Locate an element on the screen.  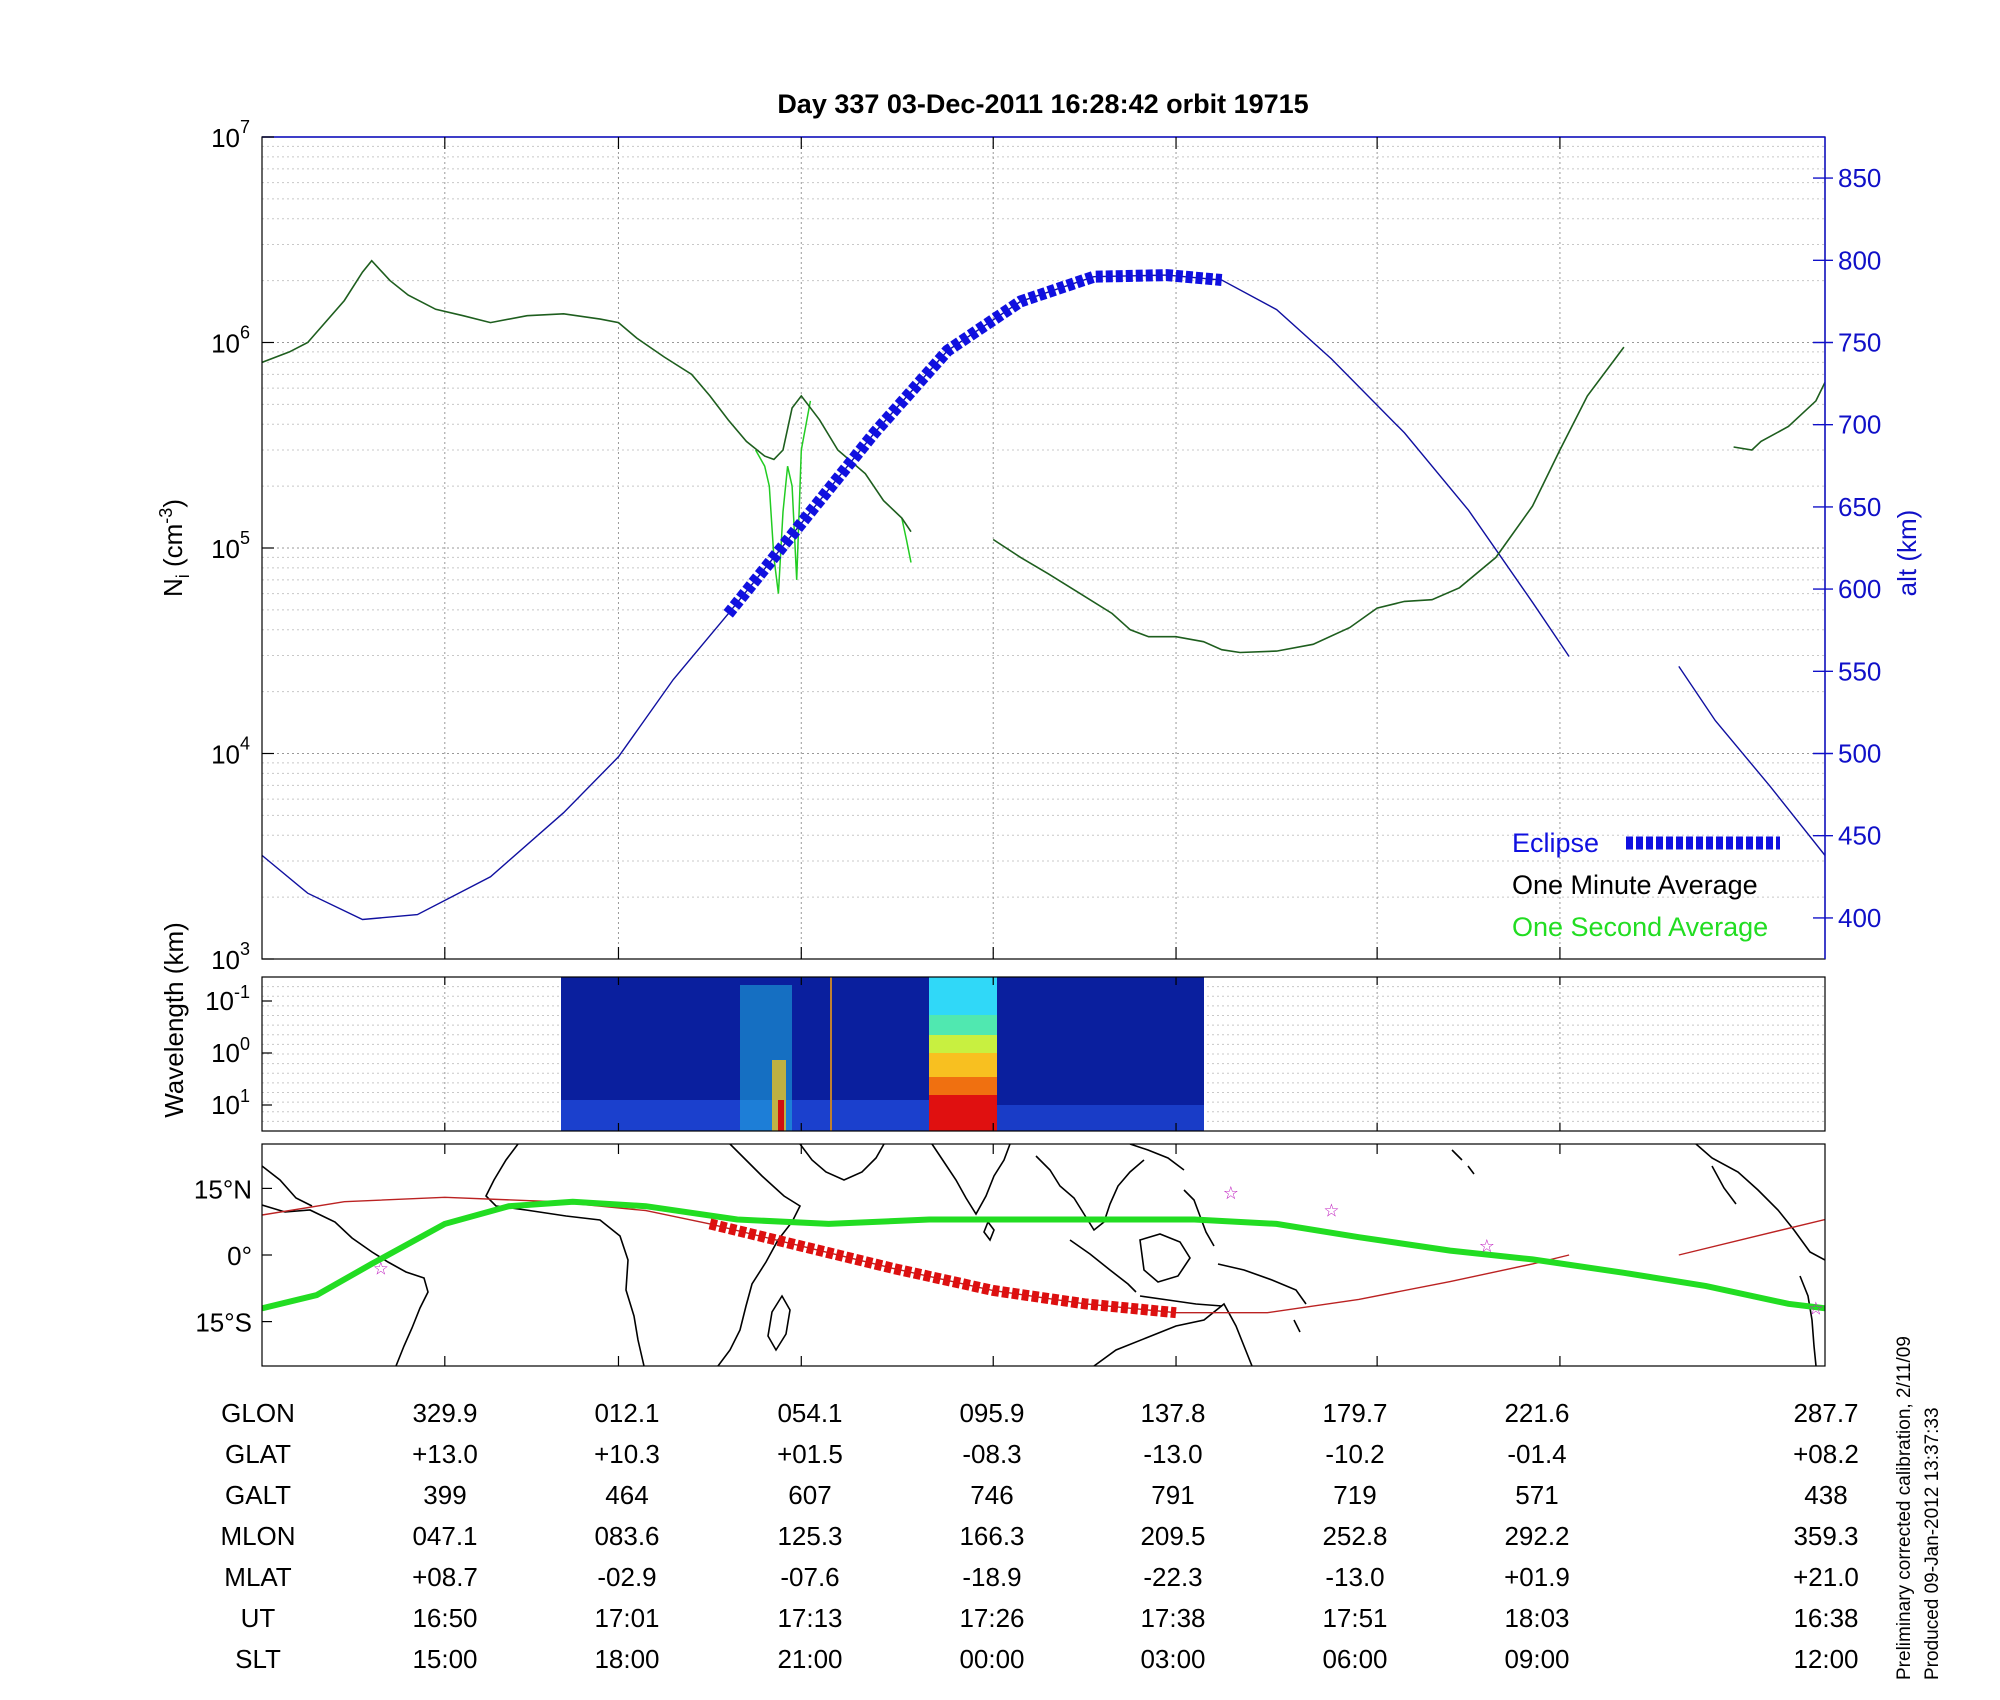
coast-java is located at coordinates (1181, 1301).